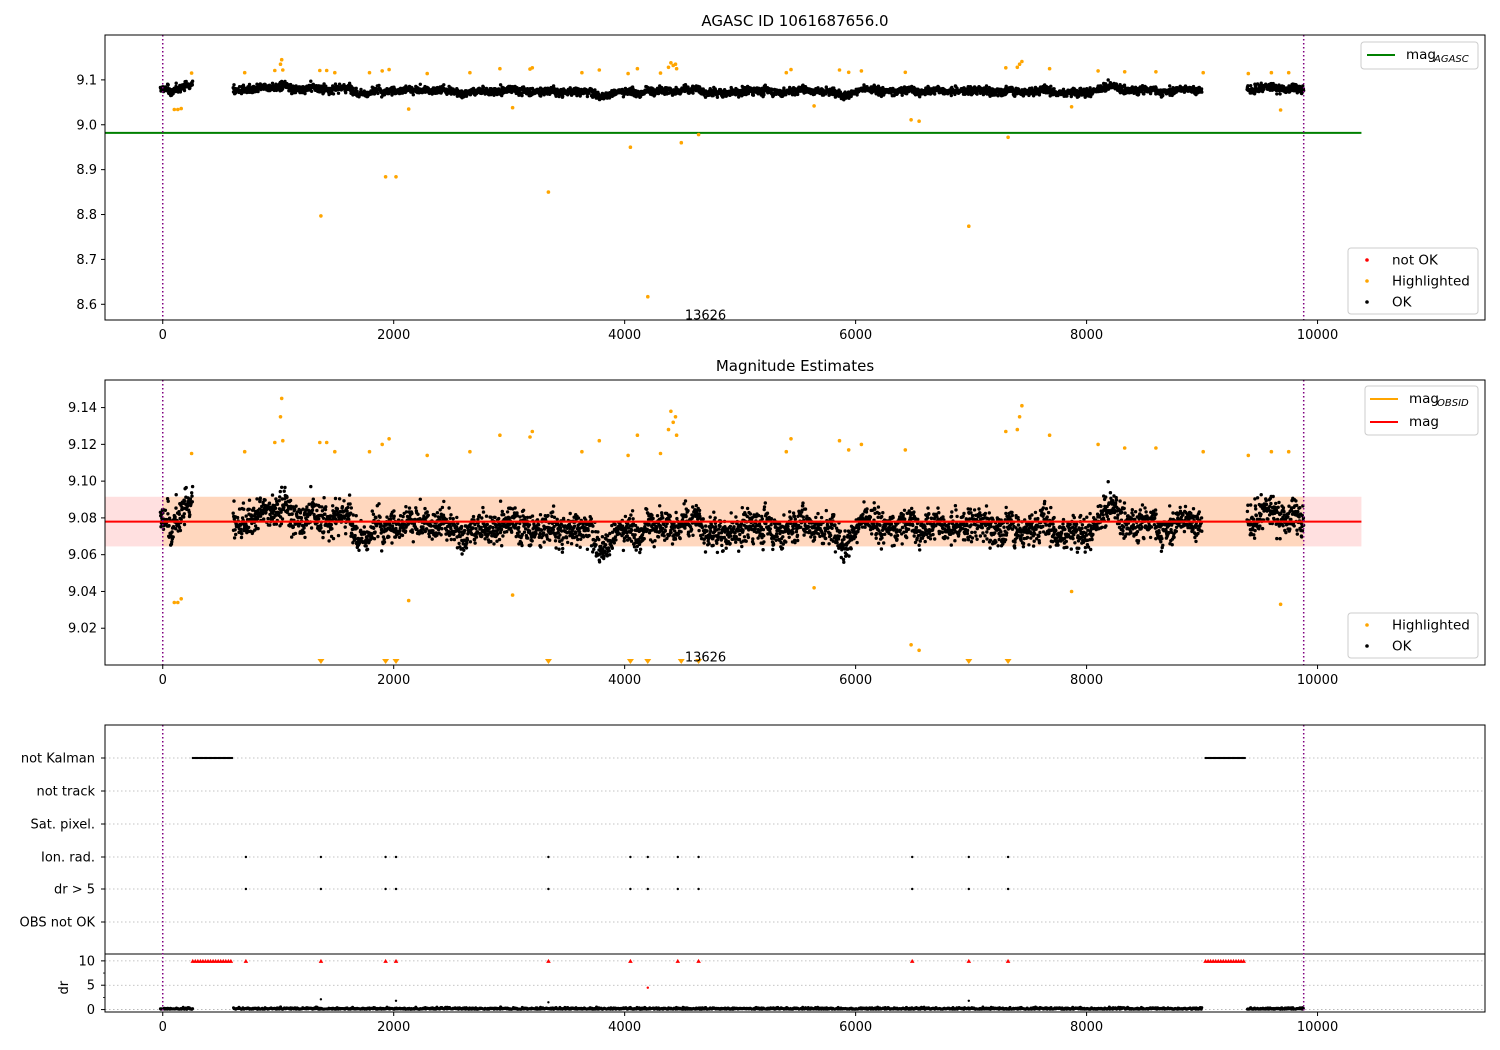 Image resolution: width=1500 pixels, height=1050 pixels. What do you see at coordinates (86, 260) in the screenshot?
I see `y-tick-label: 8.7` at bounding box center [86, 260].